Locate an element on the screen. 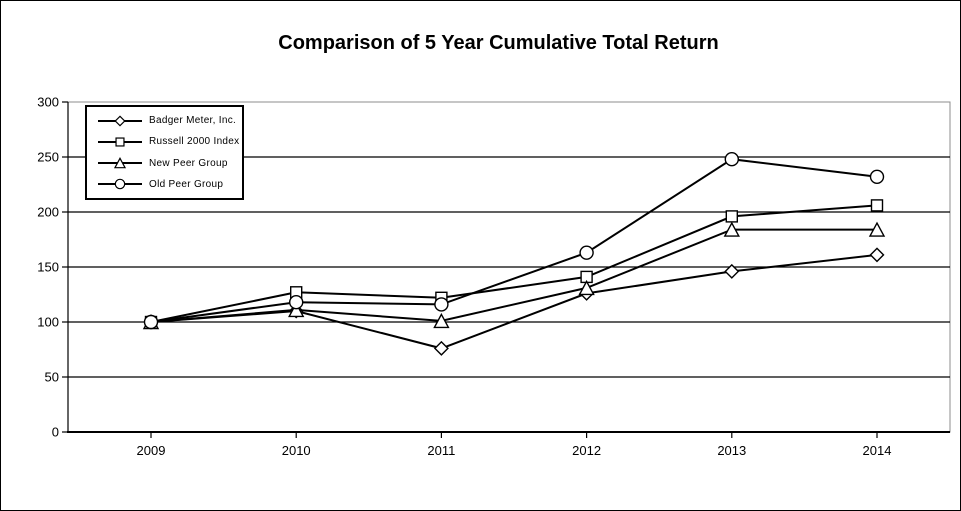 Image resolution: width=961 pixels, height=511 pixels. legend-label: Old Peer Group is located at coordinates (186, 184).